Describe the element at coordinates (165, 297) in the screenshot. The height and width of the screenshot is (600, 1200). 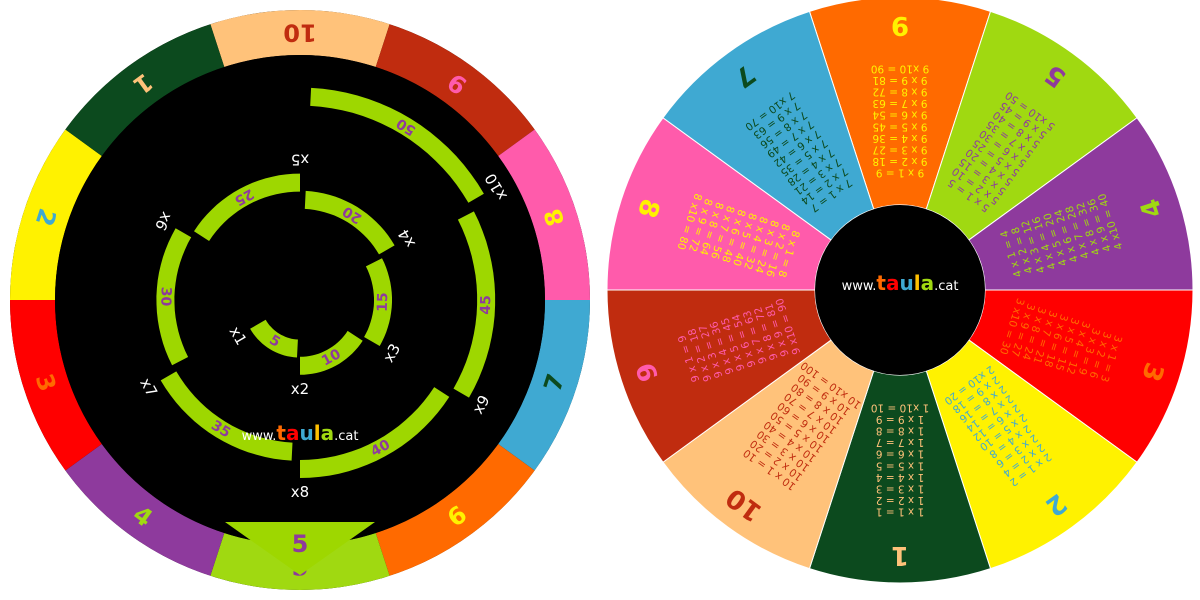
I see `spiral-product: 30` at that location.